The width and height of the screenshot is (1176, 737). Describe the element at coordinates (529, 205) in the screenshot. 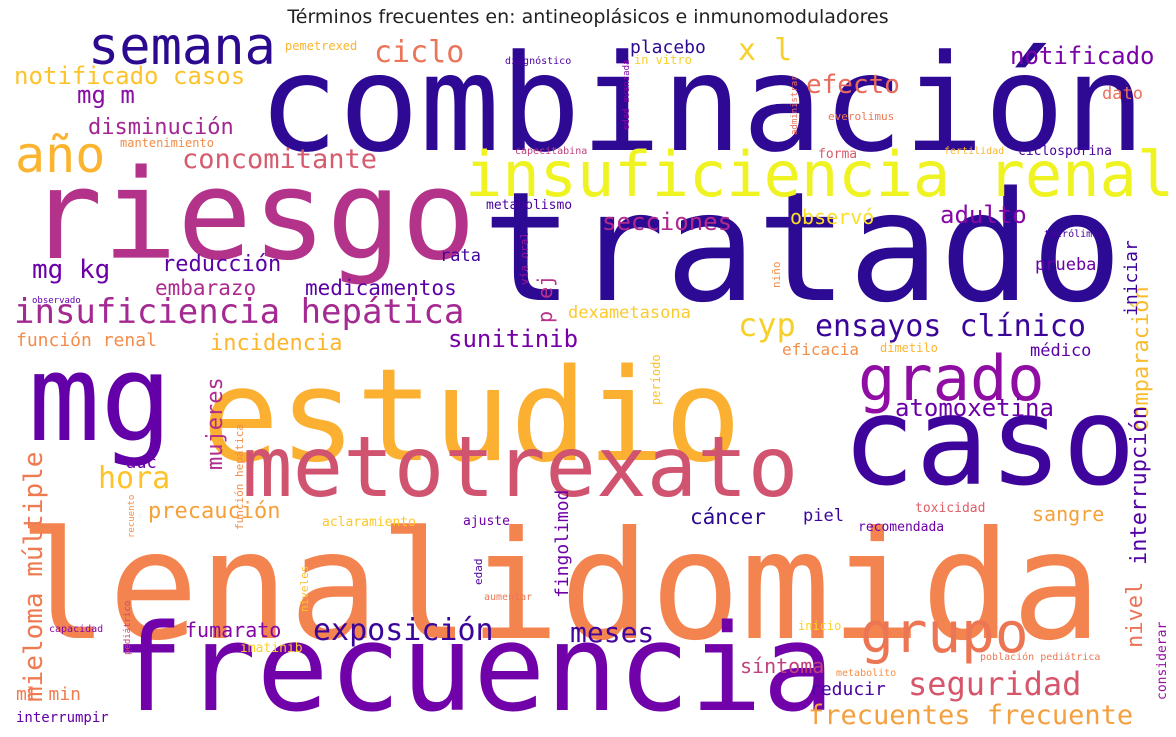

I see `word-70: metabolismo` at that location.